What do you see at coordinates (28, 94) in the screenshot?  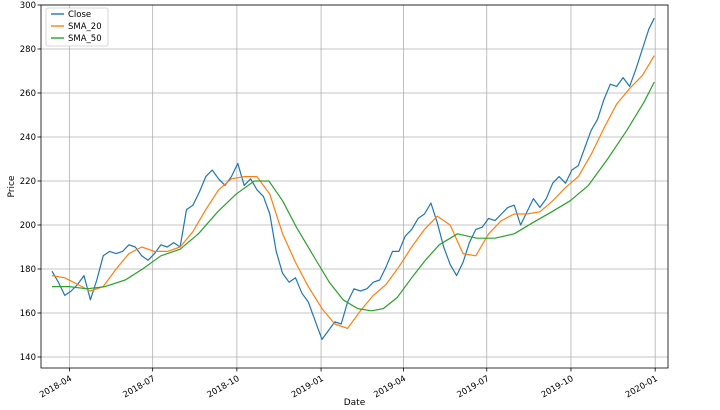 I see `y-tick-label: 260` at bounding box center [28, 94].